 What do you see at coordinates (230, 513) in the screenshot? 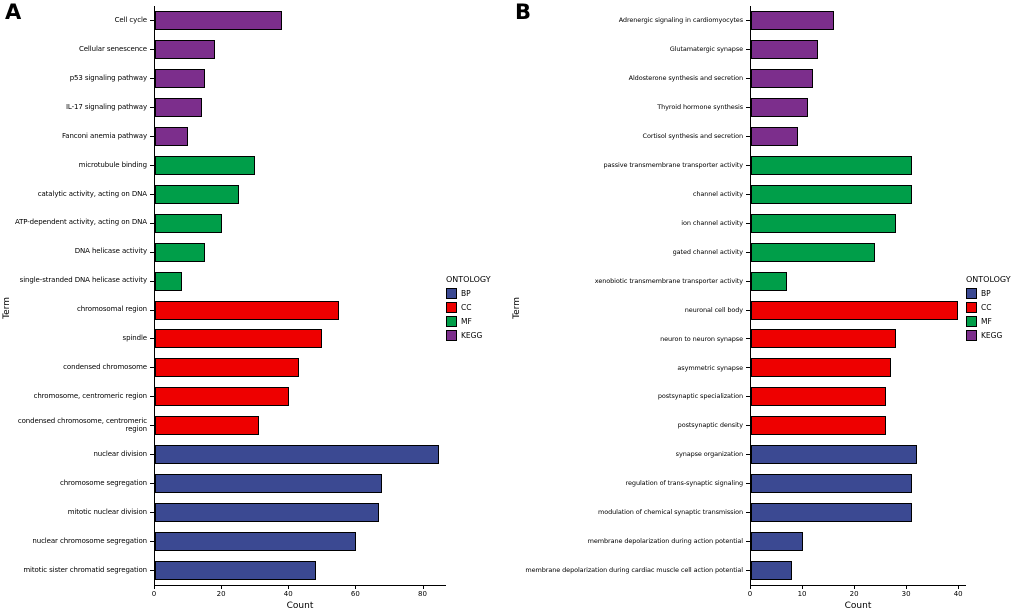
I see `bar-row: mitotic nuclear division` at bounding box center [230, 513].